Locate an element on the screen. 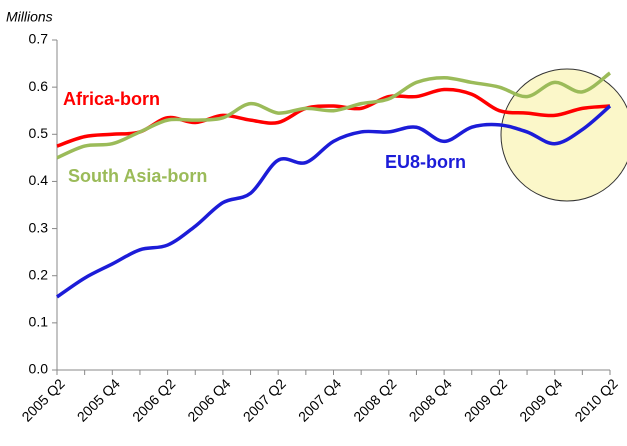  y-tick-label: 0.1 is located at coordinates (39, 322).